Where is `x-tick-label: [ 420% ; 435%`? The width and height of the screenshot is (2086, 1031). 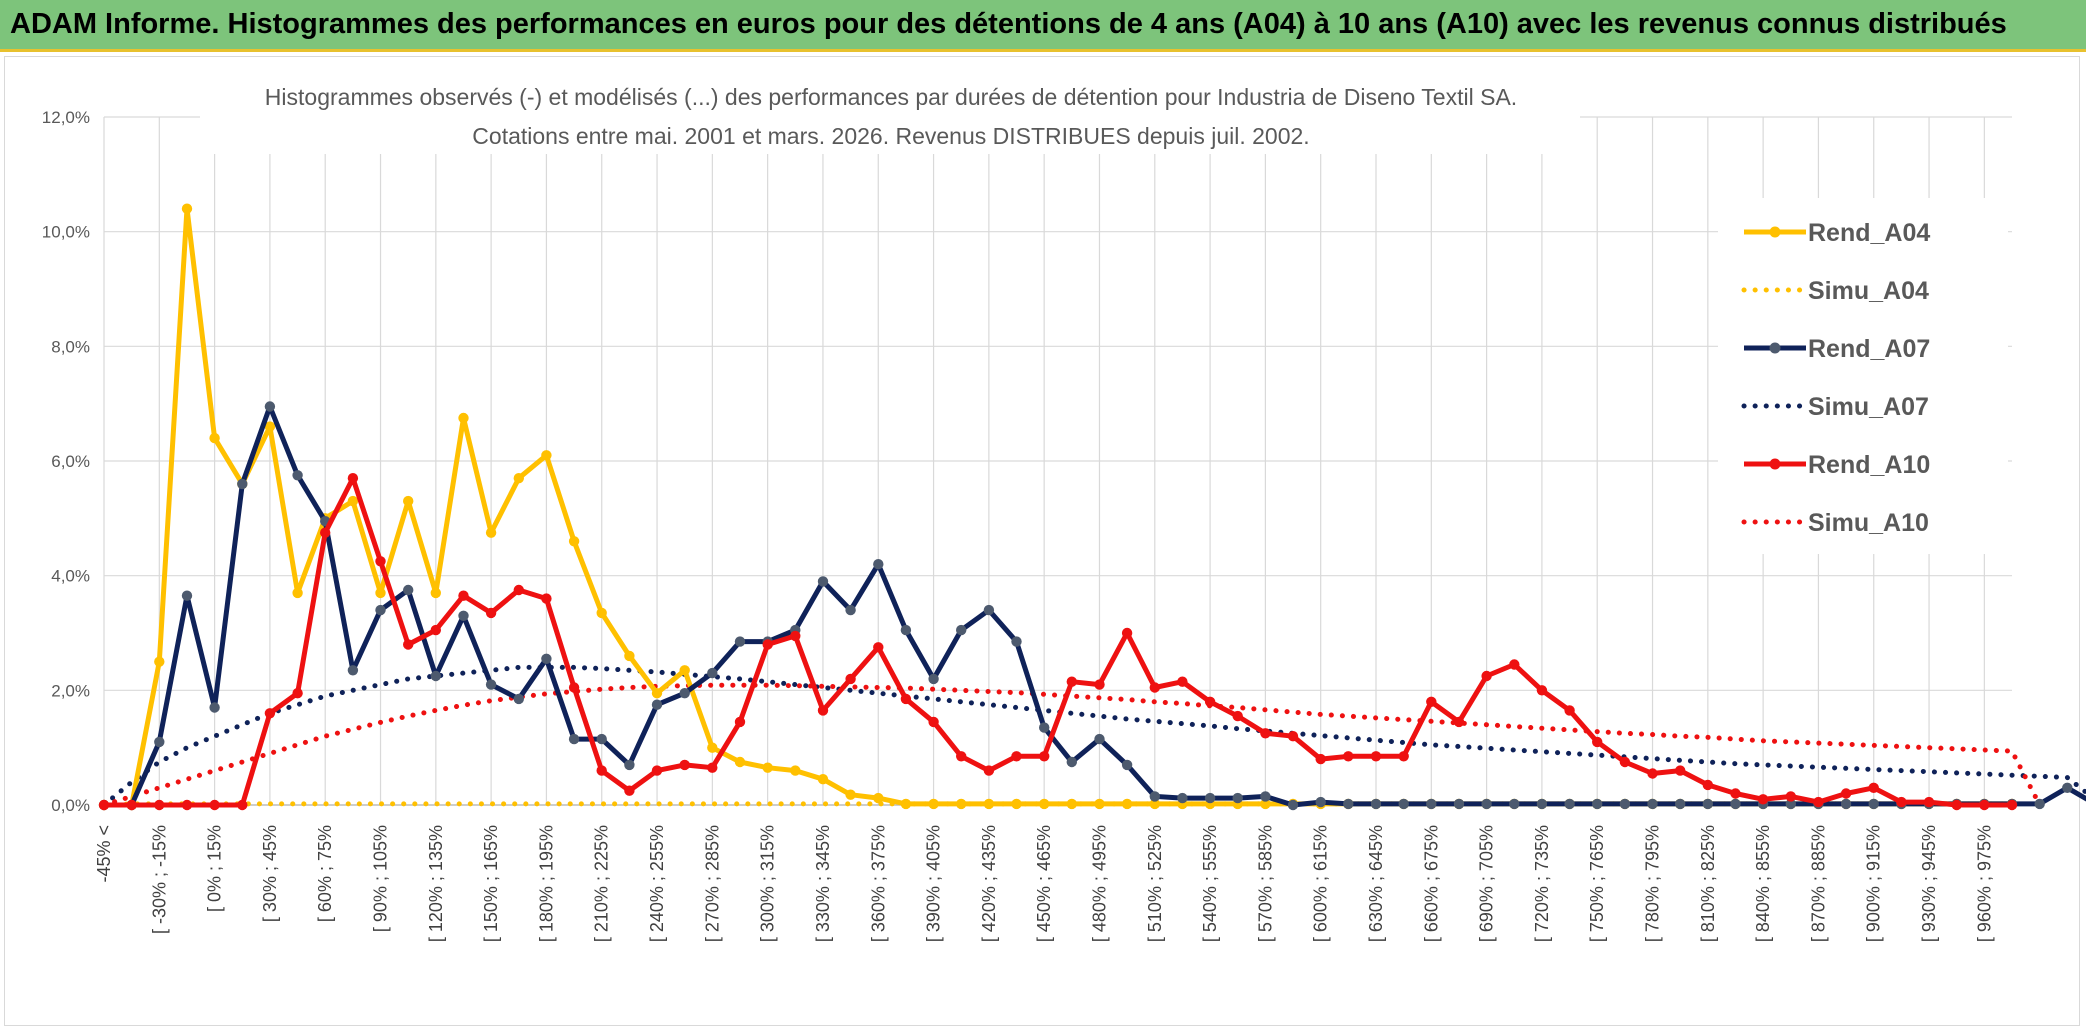 x-tick-label: [ 420% ; 435% is located at coordinates (989, 883).